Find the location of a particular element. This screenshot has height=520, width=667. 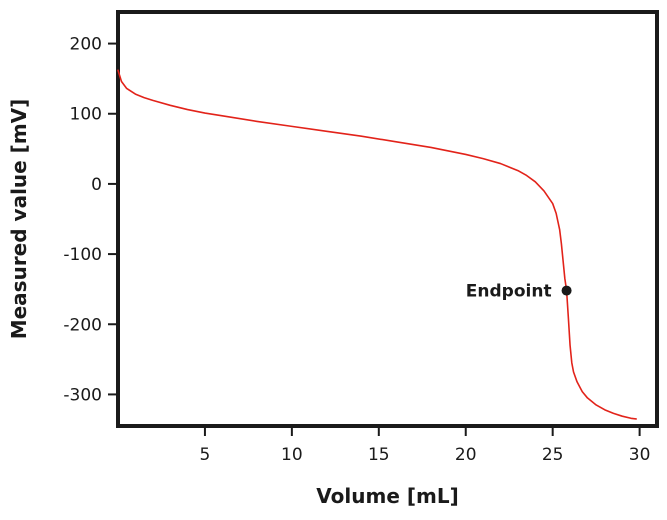

x-tick-label: 10 is located at coordinates (292, 455).